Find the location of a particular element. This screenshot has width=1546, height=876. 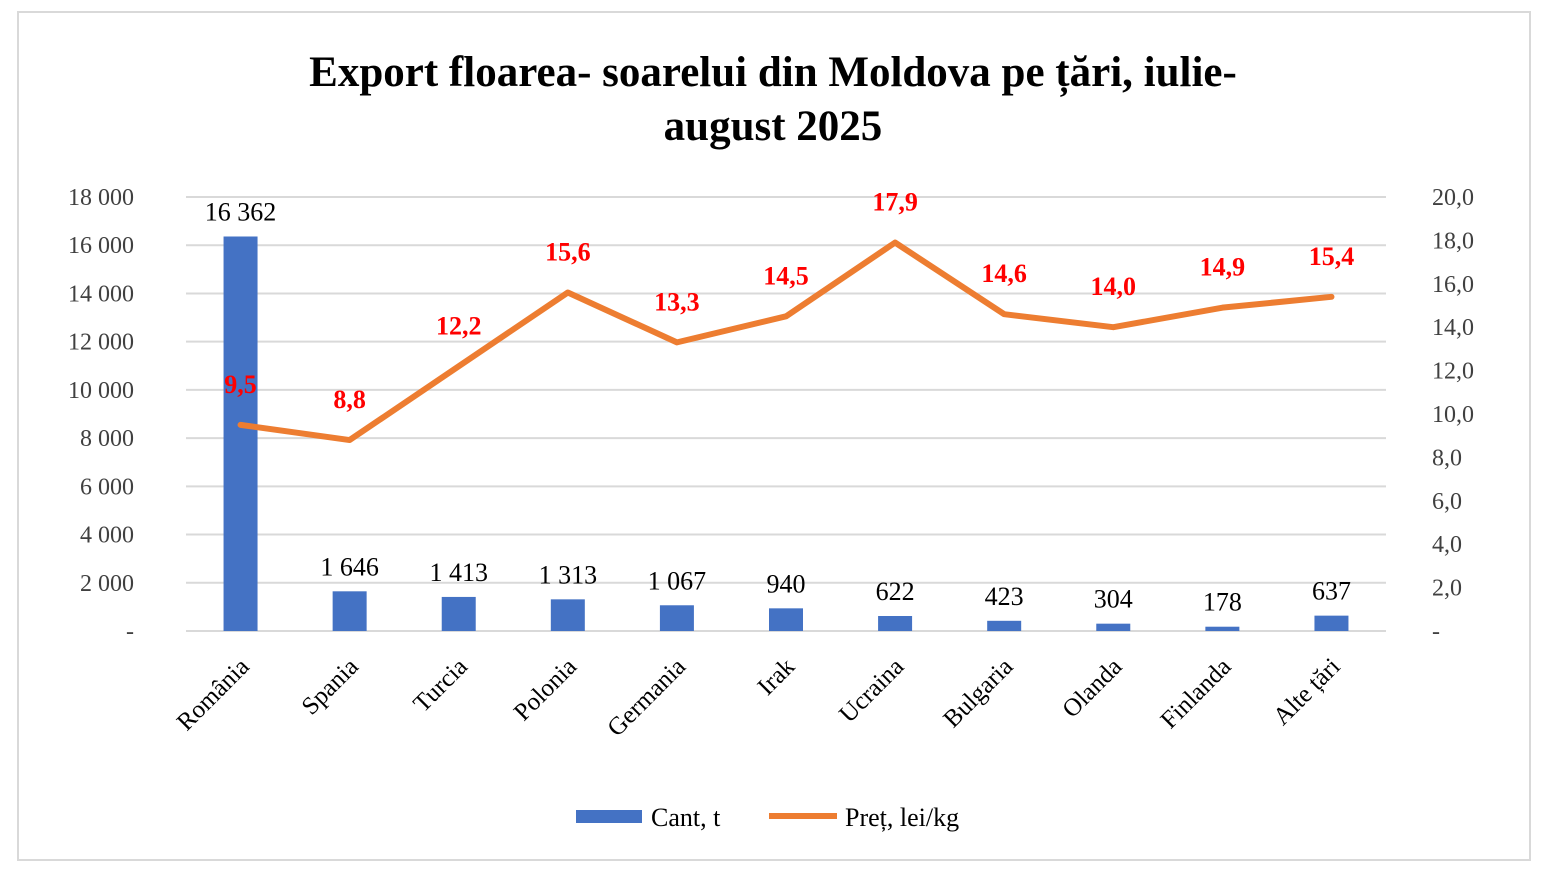

bar-data-label: 16 362 is located at coordinates (241, 211).